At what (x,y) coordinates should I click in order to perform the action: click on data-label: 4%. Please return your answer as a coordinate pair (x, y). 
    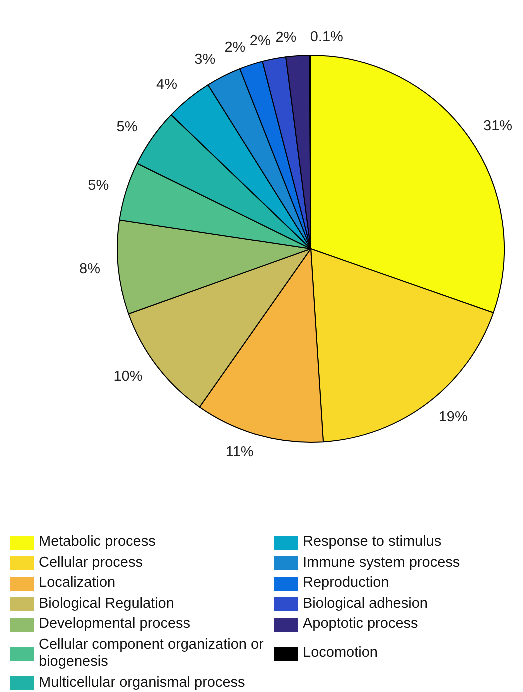
    Looking at the image, I should click on (167, 84).